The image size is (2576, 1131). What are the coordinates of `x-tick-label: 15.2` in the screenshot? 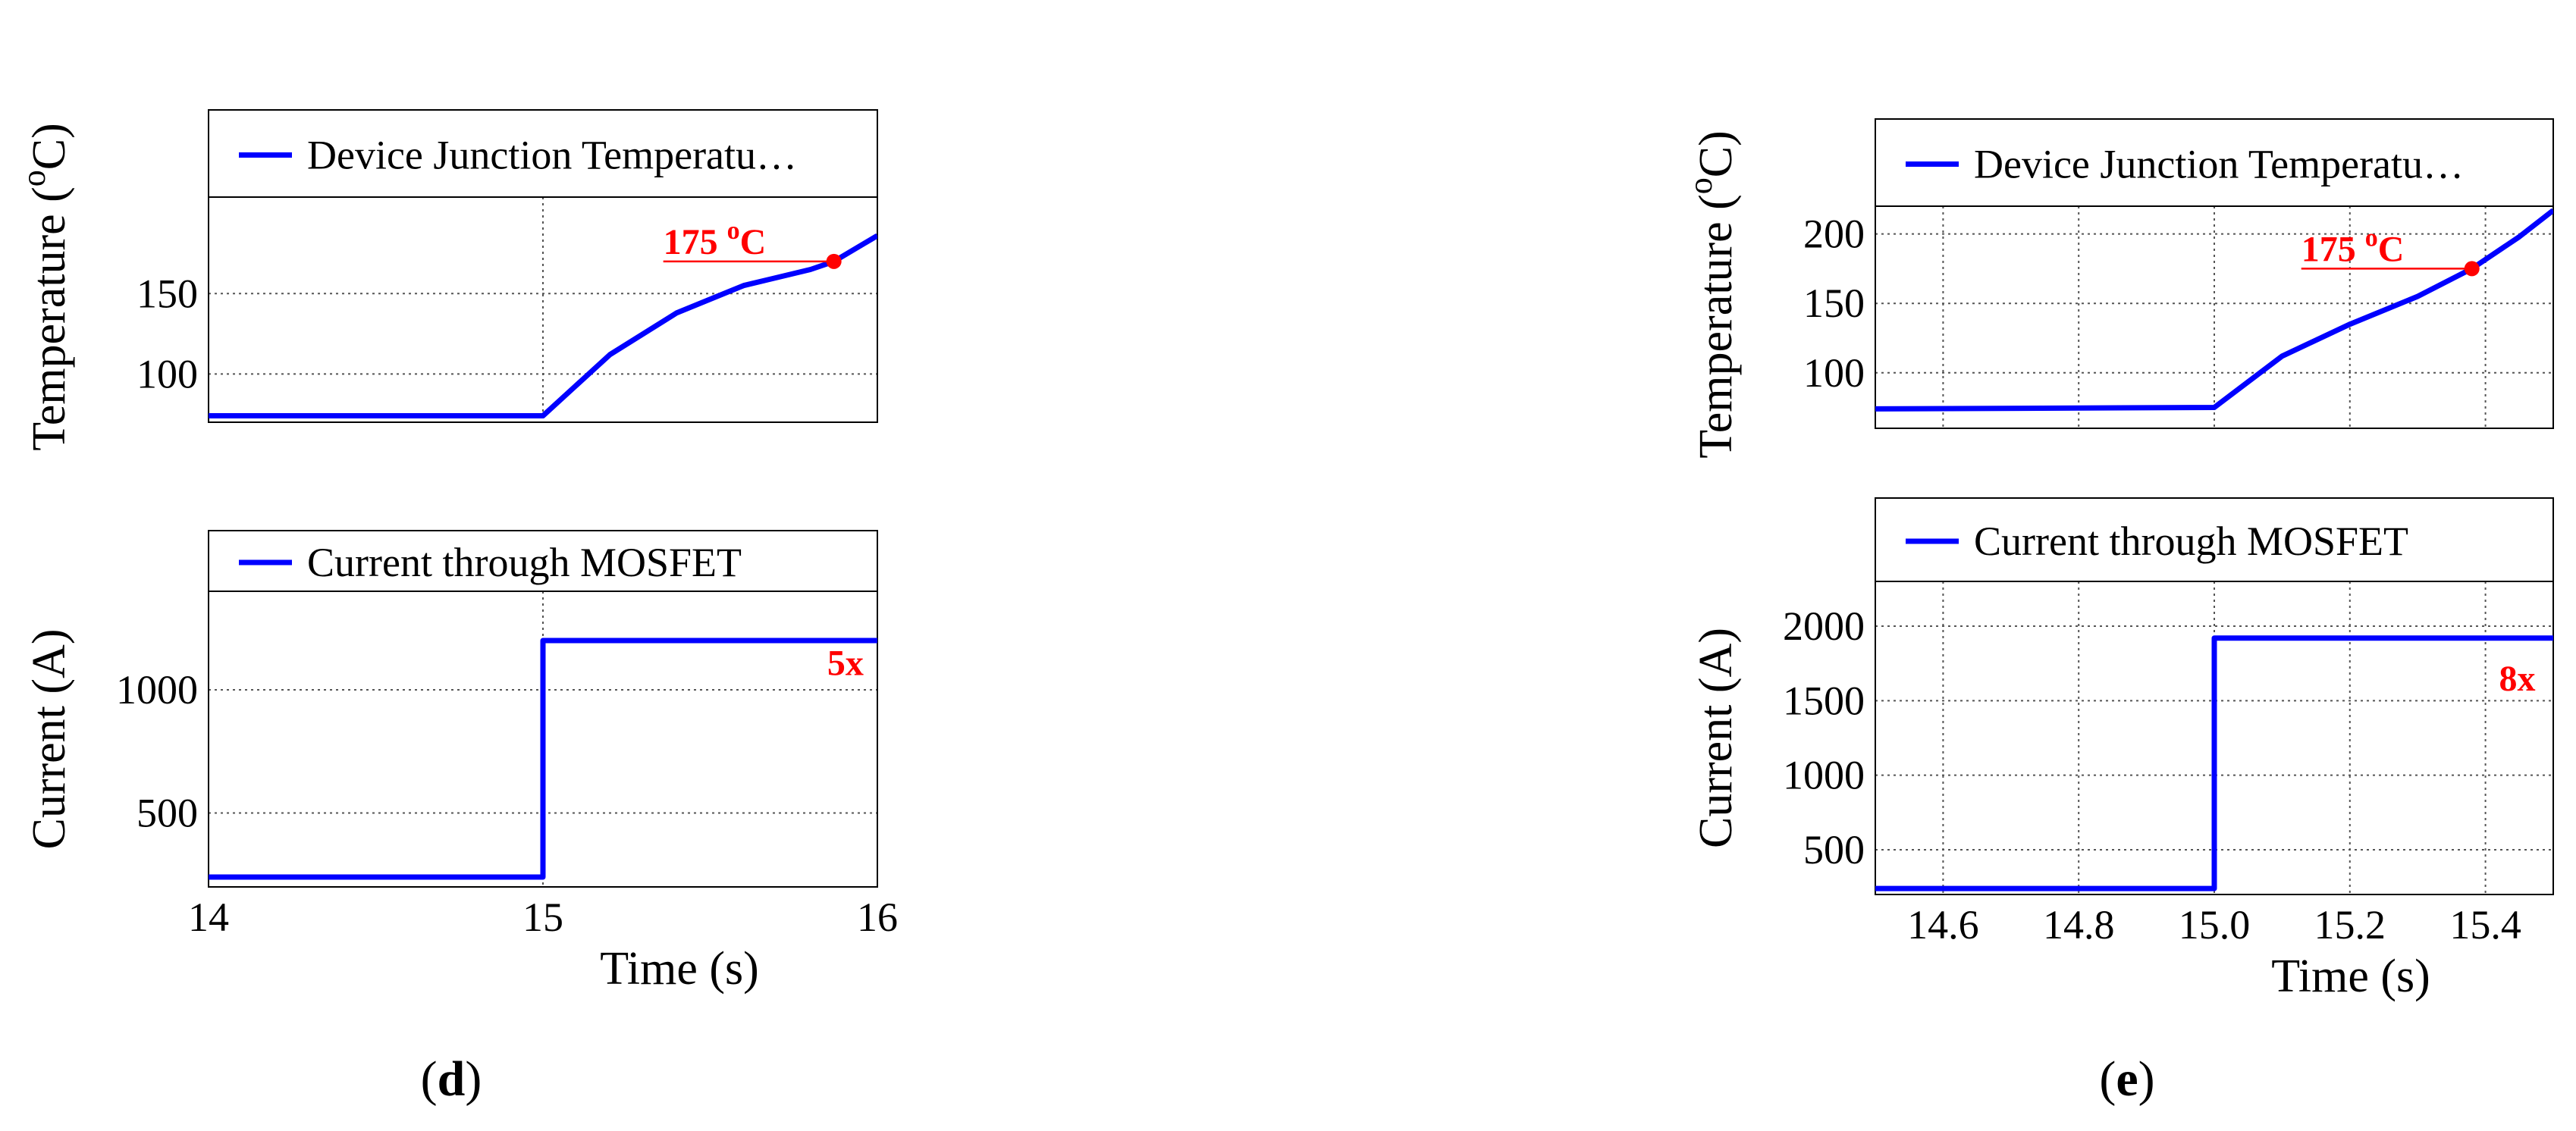 It's located at (2350, 925).